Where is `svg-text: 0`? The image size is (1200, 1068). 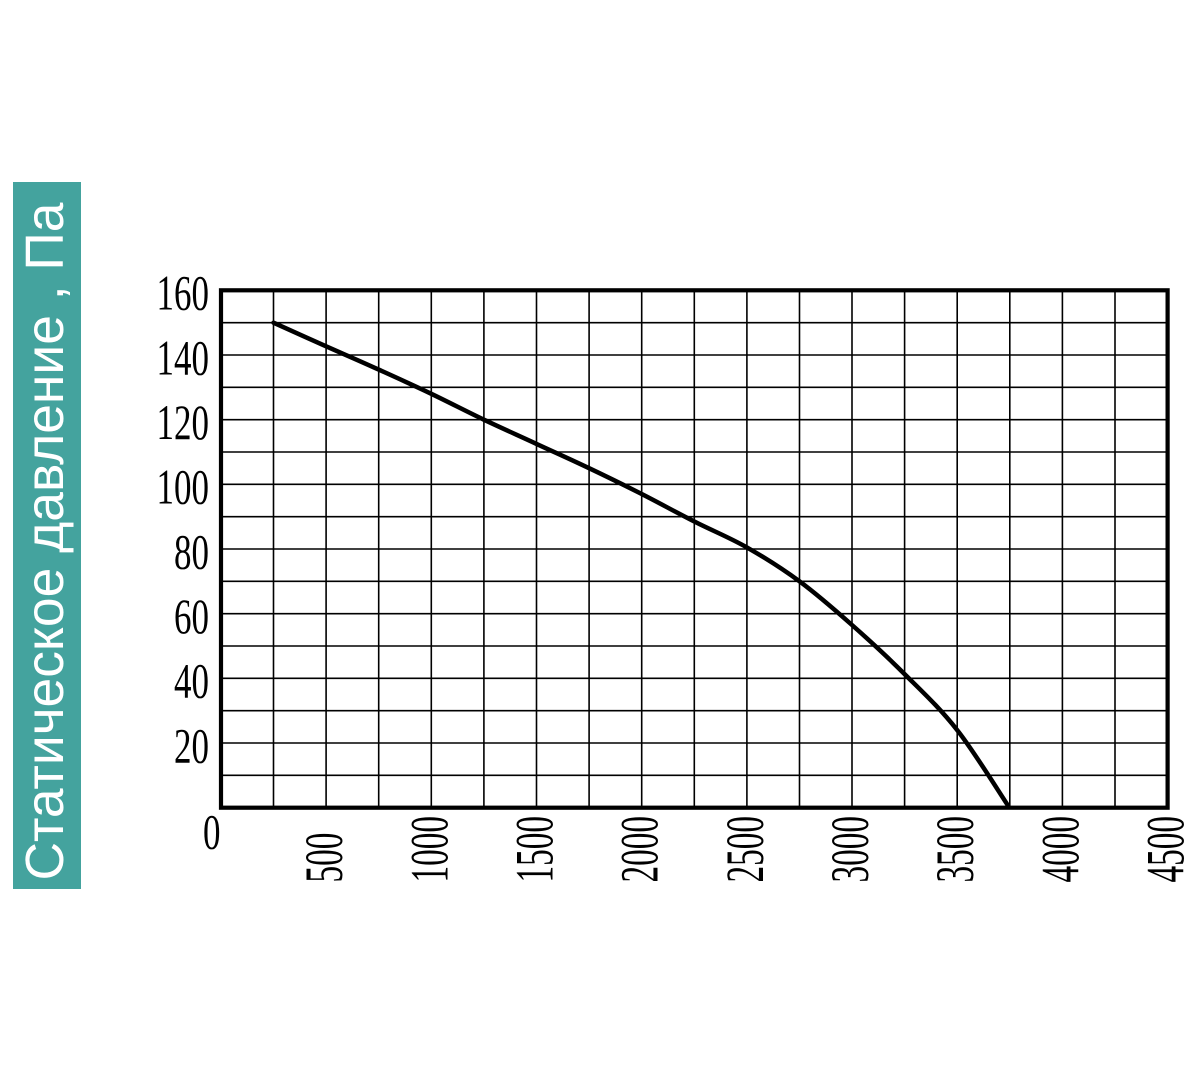 svg-text: 0 is located at coordinates (211, 833).